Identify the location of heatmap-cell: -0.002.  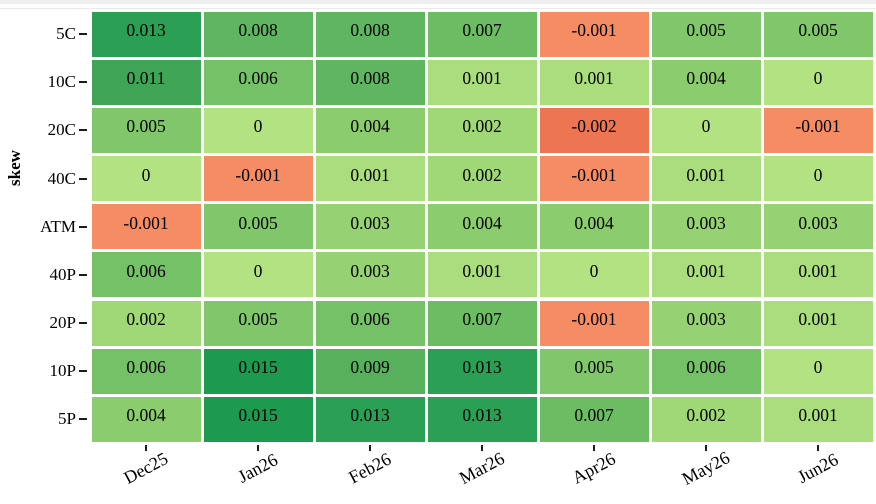
(594, 130).